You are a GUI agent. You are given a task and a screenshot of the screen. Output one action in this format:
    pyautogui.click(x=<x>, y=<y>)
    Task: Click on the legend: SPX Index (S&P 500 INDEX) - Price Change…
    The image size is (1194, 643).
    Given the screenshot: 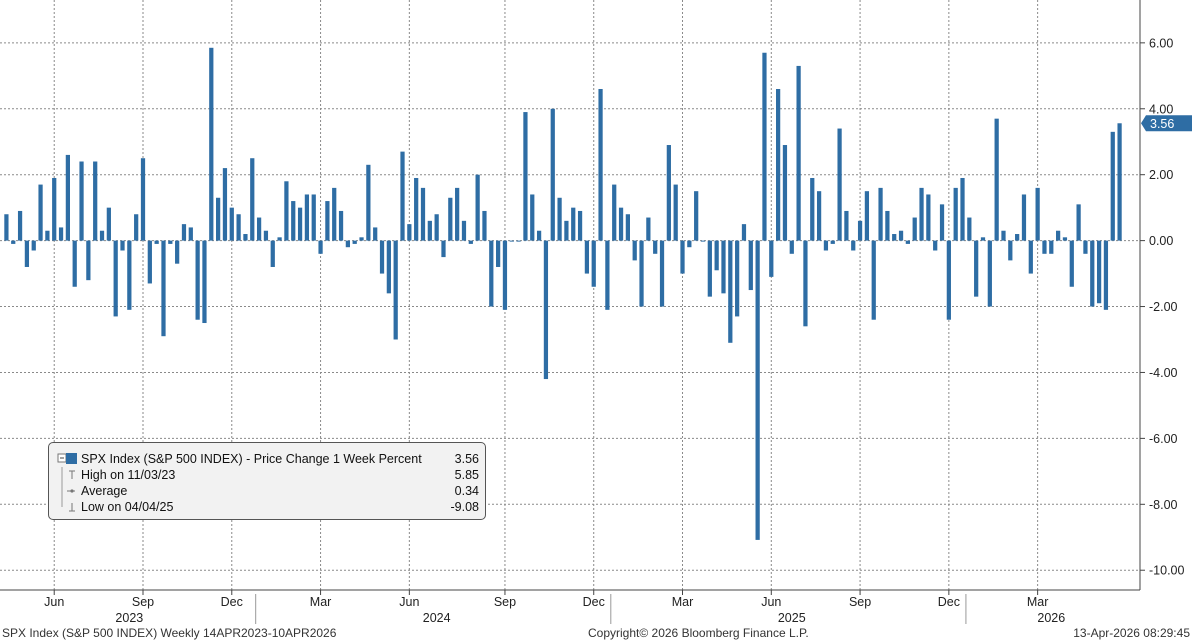 What is the action you would take?
    pyautogui.click(x=267, y=481)
    